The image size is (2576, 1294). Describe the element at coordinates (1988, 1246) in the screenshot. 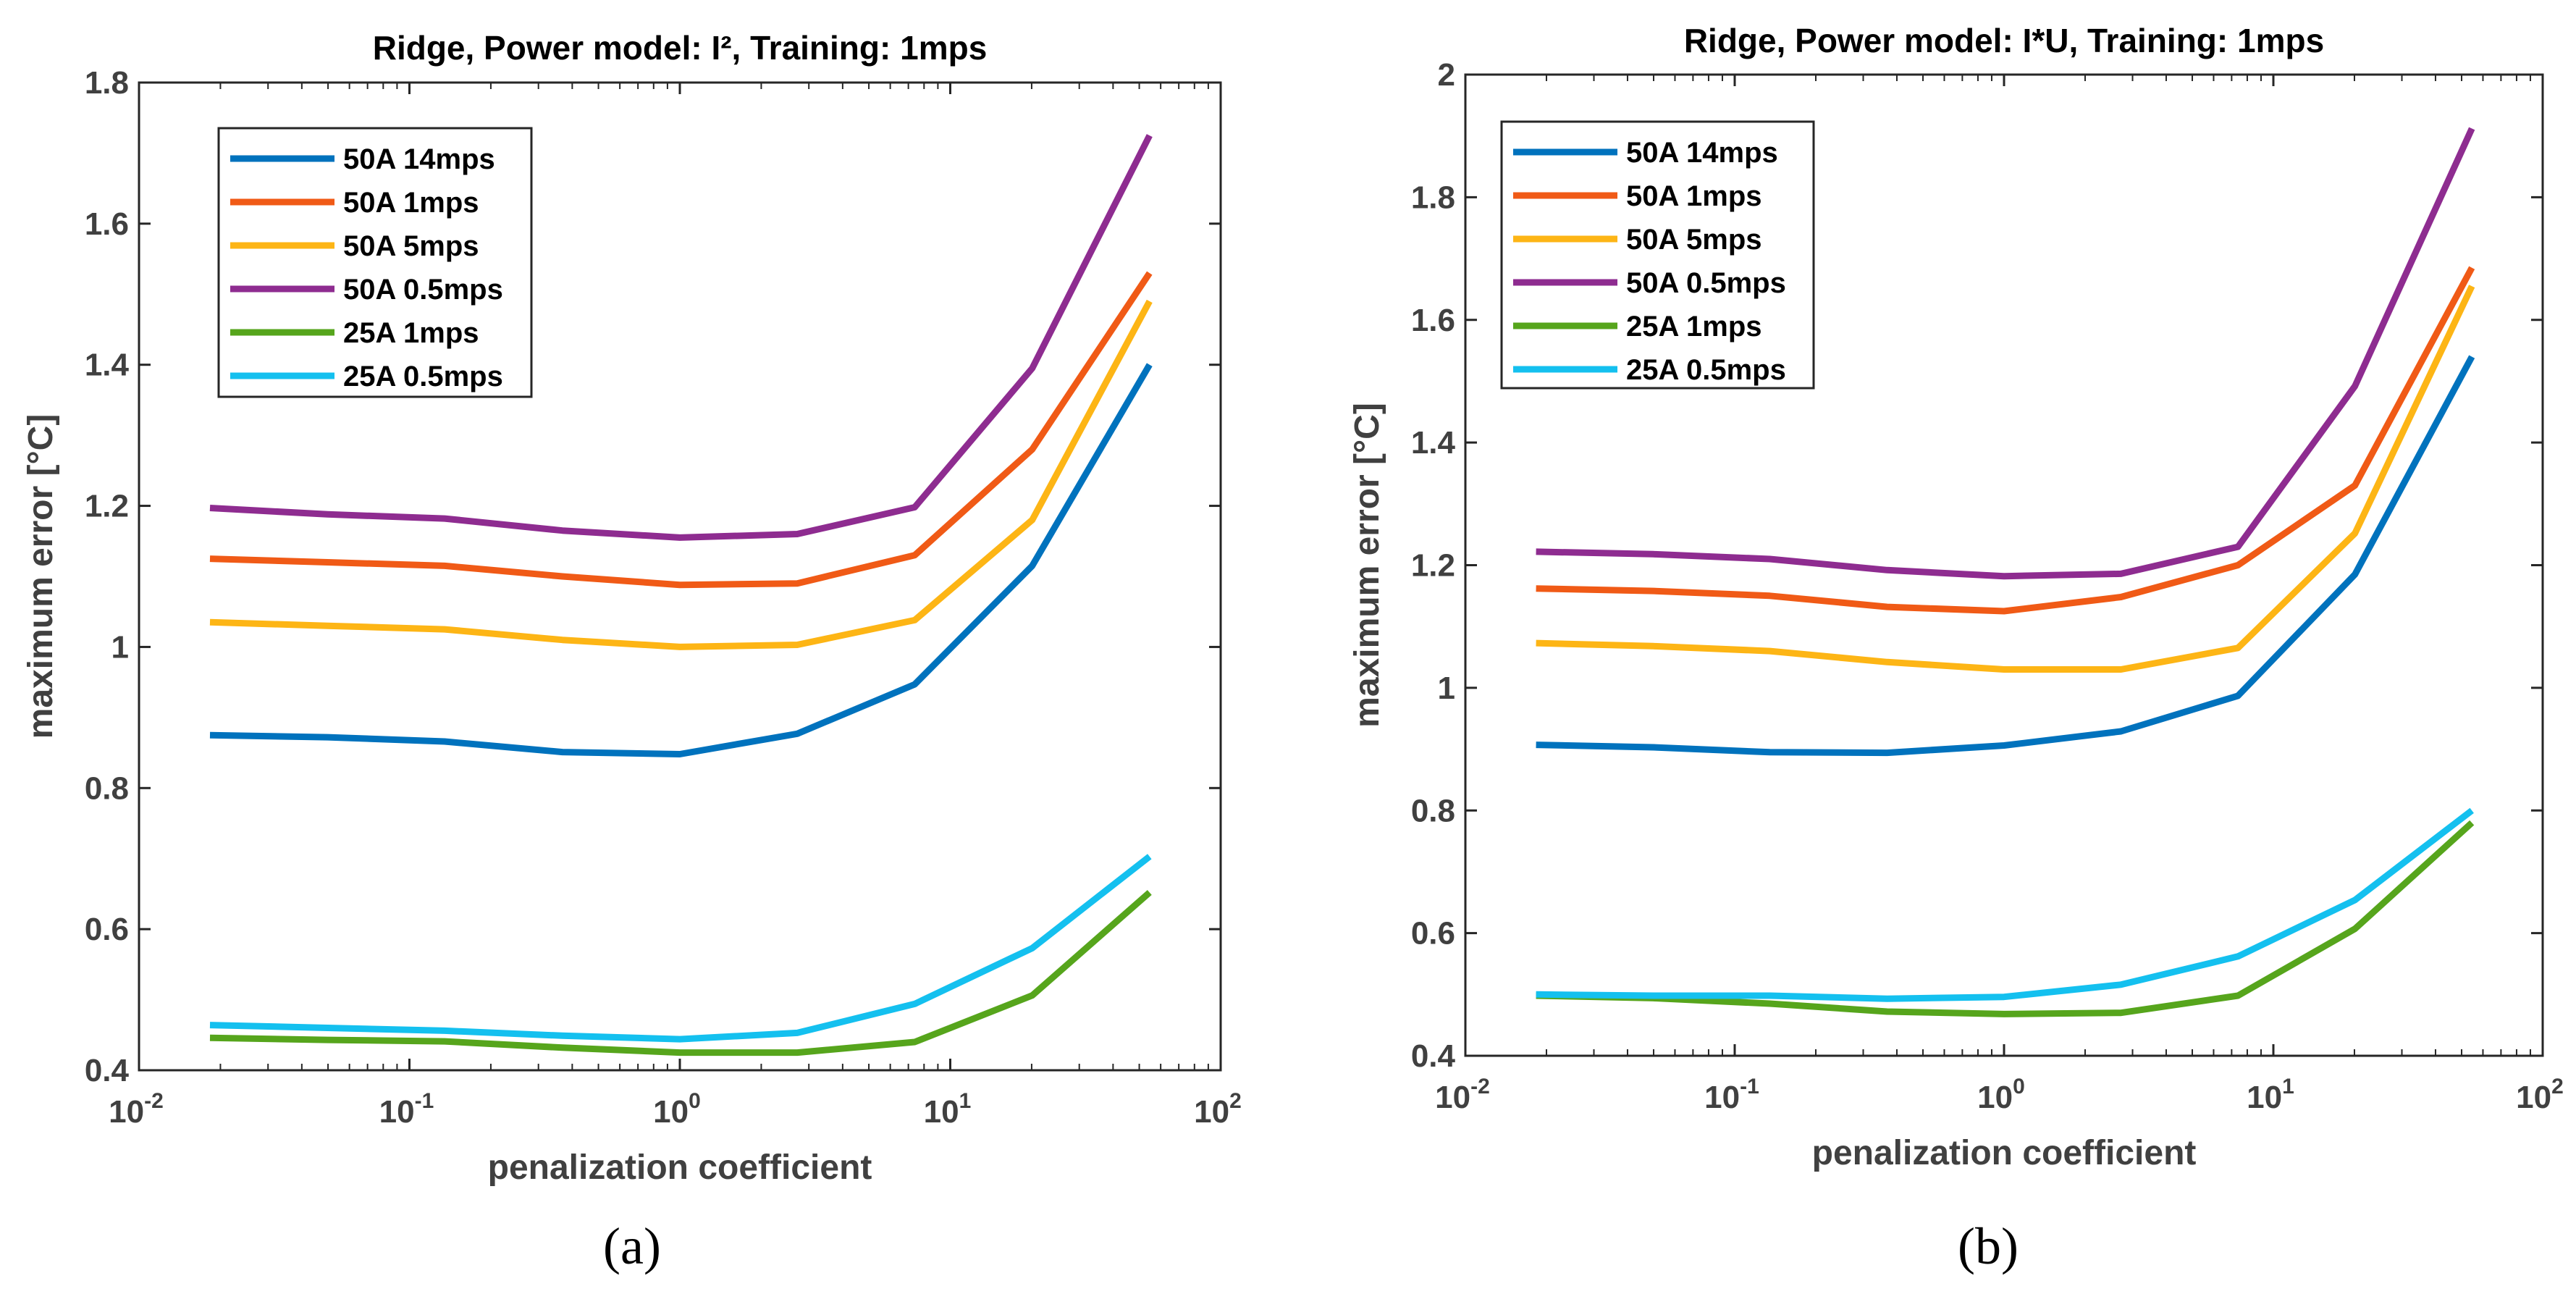

I see `panel-caption: (b)` at that location.